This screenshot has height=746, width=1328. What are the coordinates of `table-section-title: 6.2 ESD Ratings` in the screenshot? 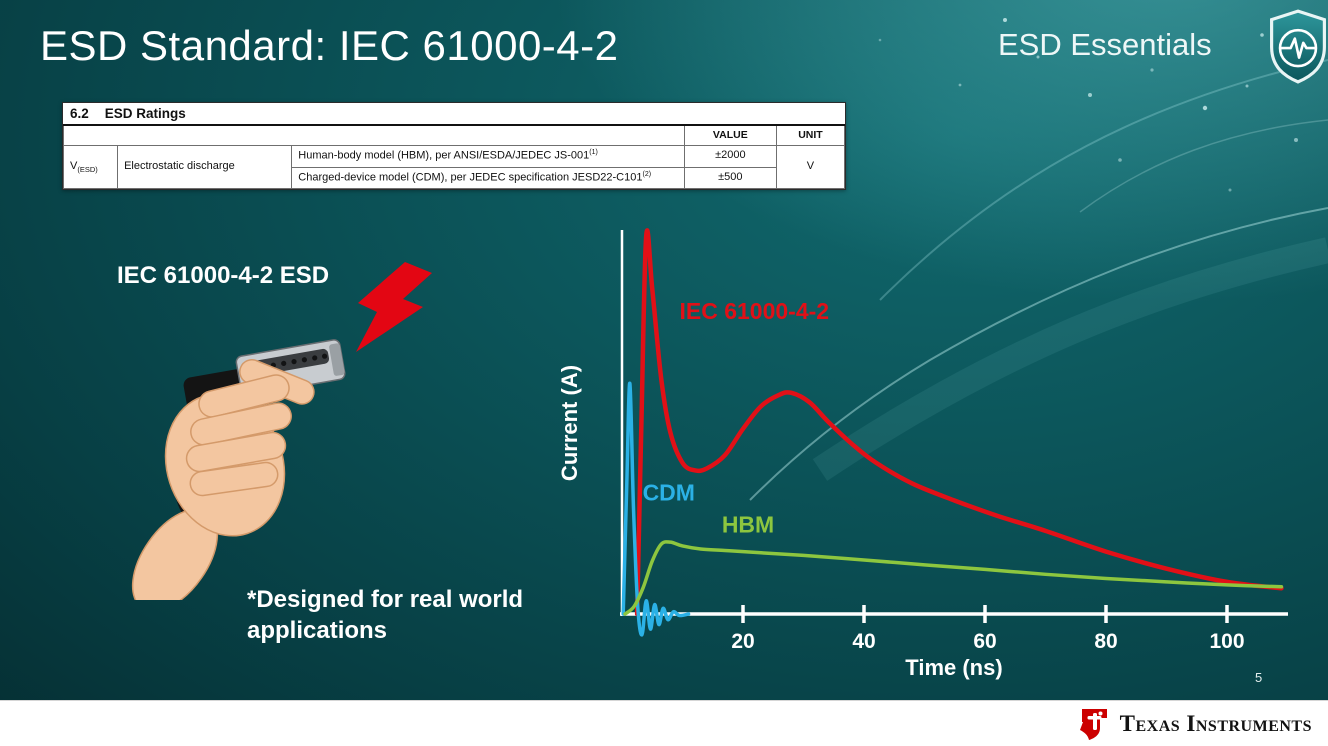 It's located at (454, 114).